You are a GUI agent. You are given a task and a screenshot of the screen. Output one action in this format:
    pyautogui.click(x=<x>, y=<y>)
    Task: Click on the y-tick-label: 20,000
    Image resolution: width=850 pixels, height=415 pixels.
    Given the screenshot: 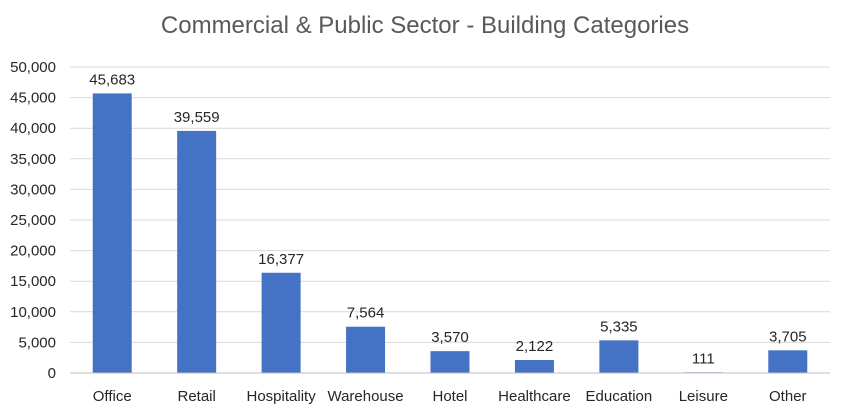 What is the action you would take?
    pyautogui.click(x=33, y=251)
    